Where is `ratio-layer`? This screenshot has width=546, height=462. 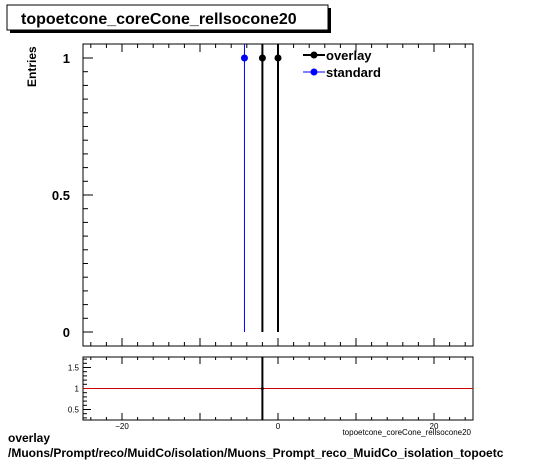
ratio-layer is located at coordinates (278, 388).